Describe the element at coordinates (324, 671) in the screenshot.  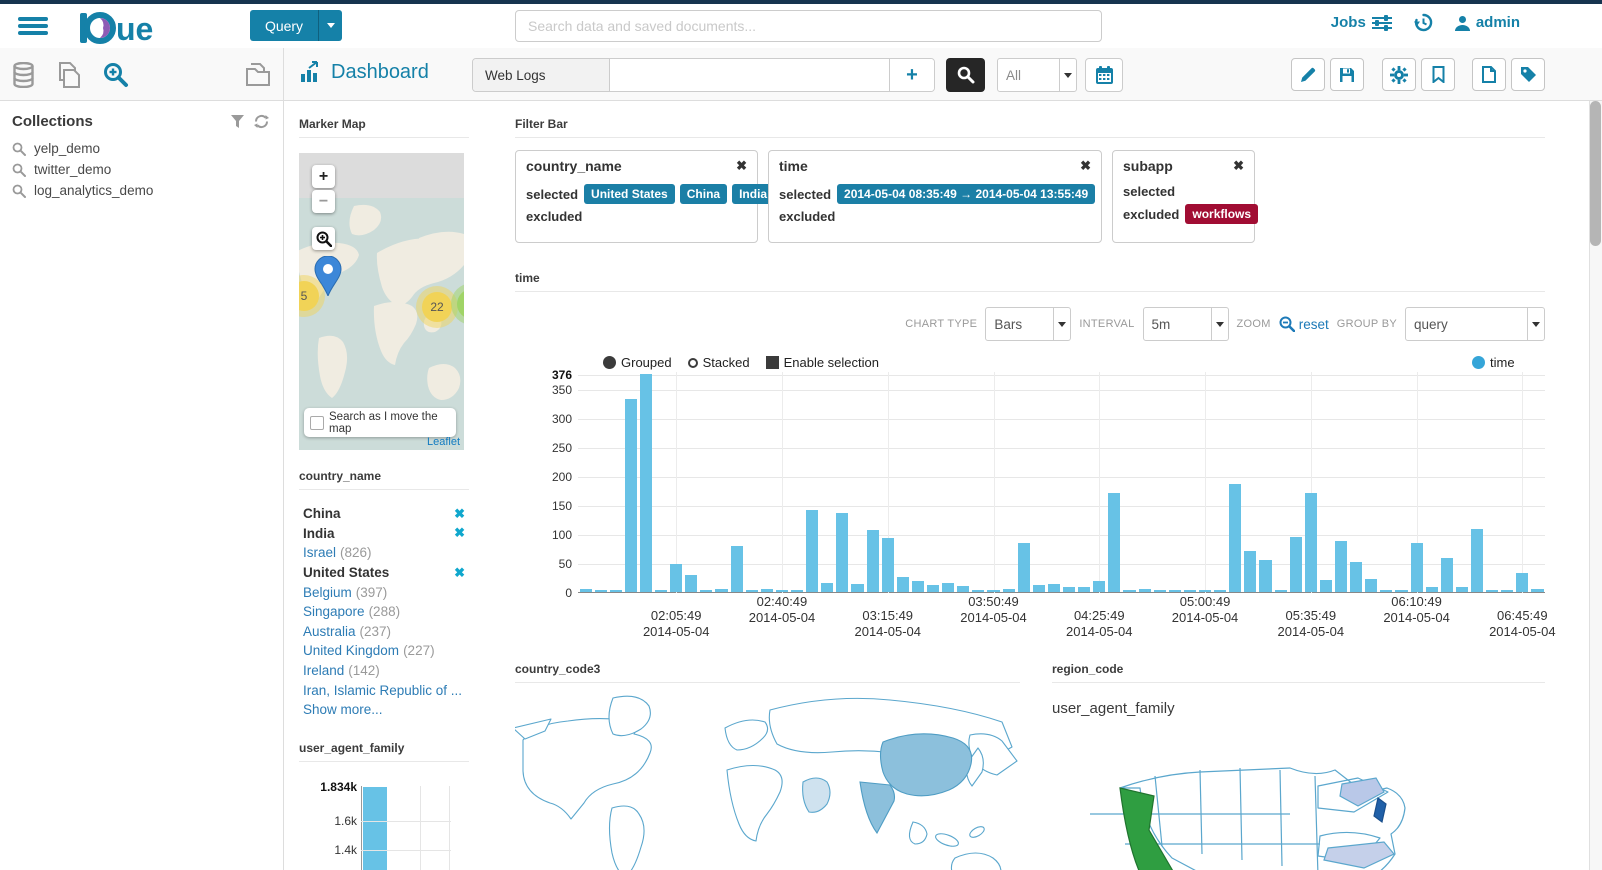
I see `facet-value-link: Ireland` at that location.